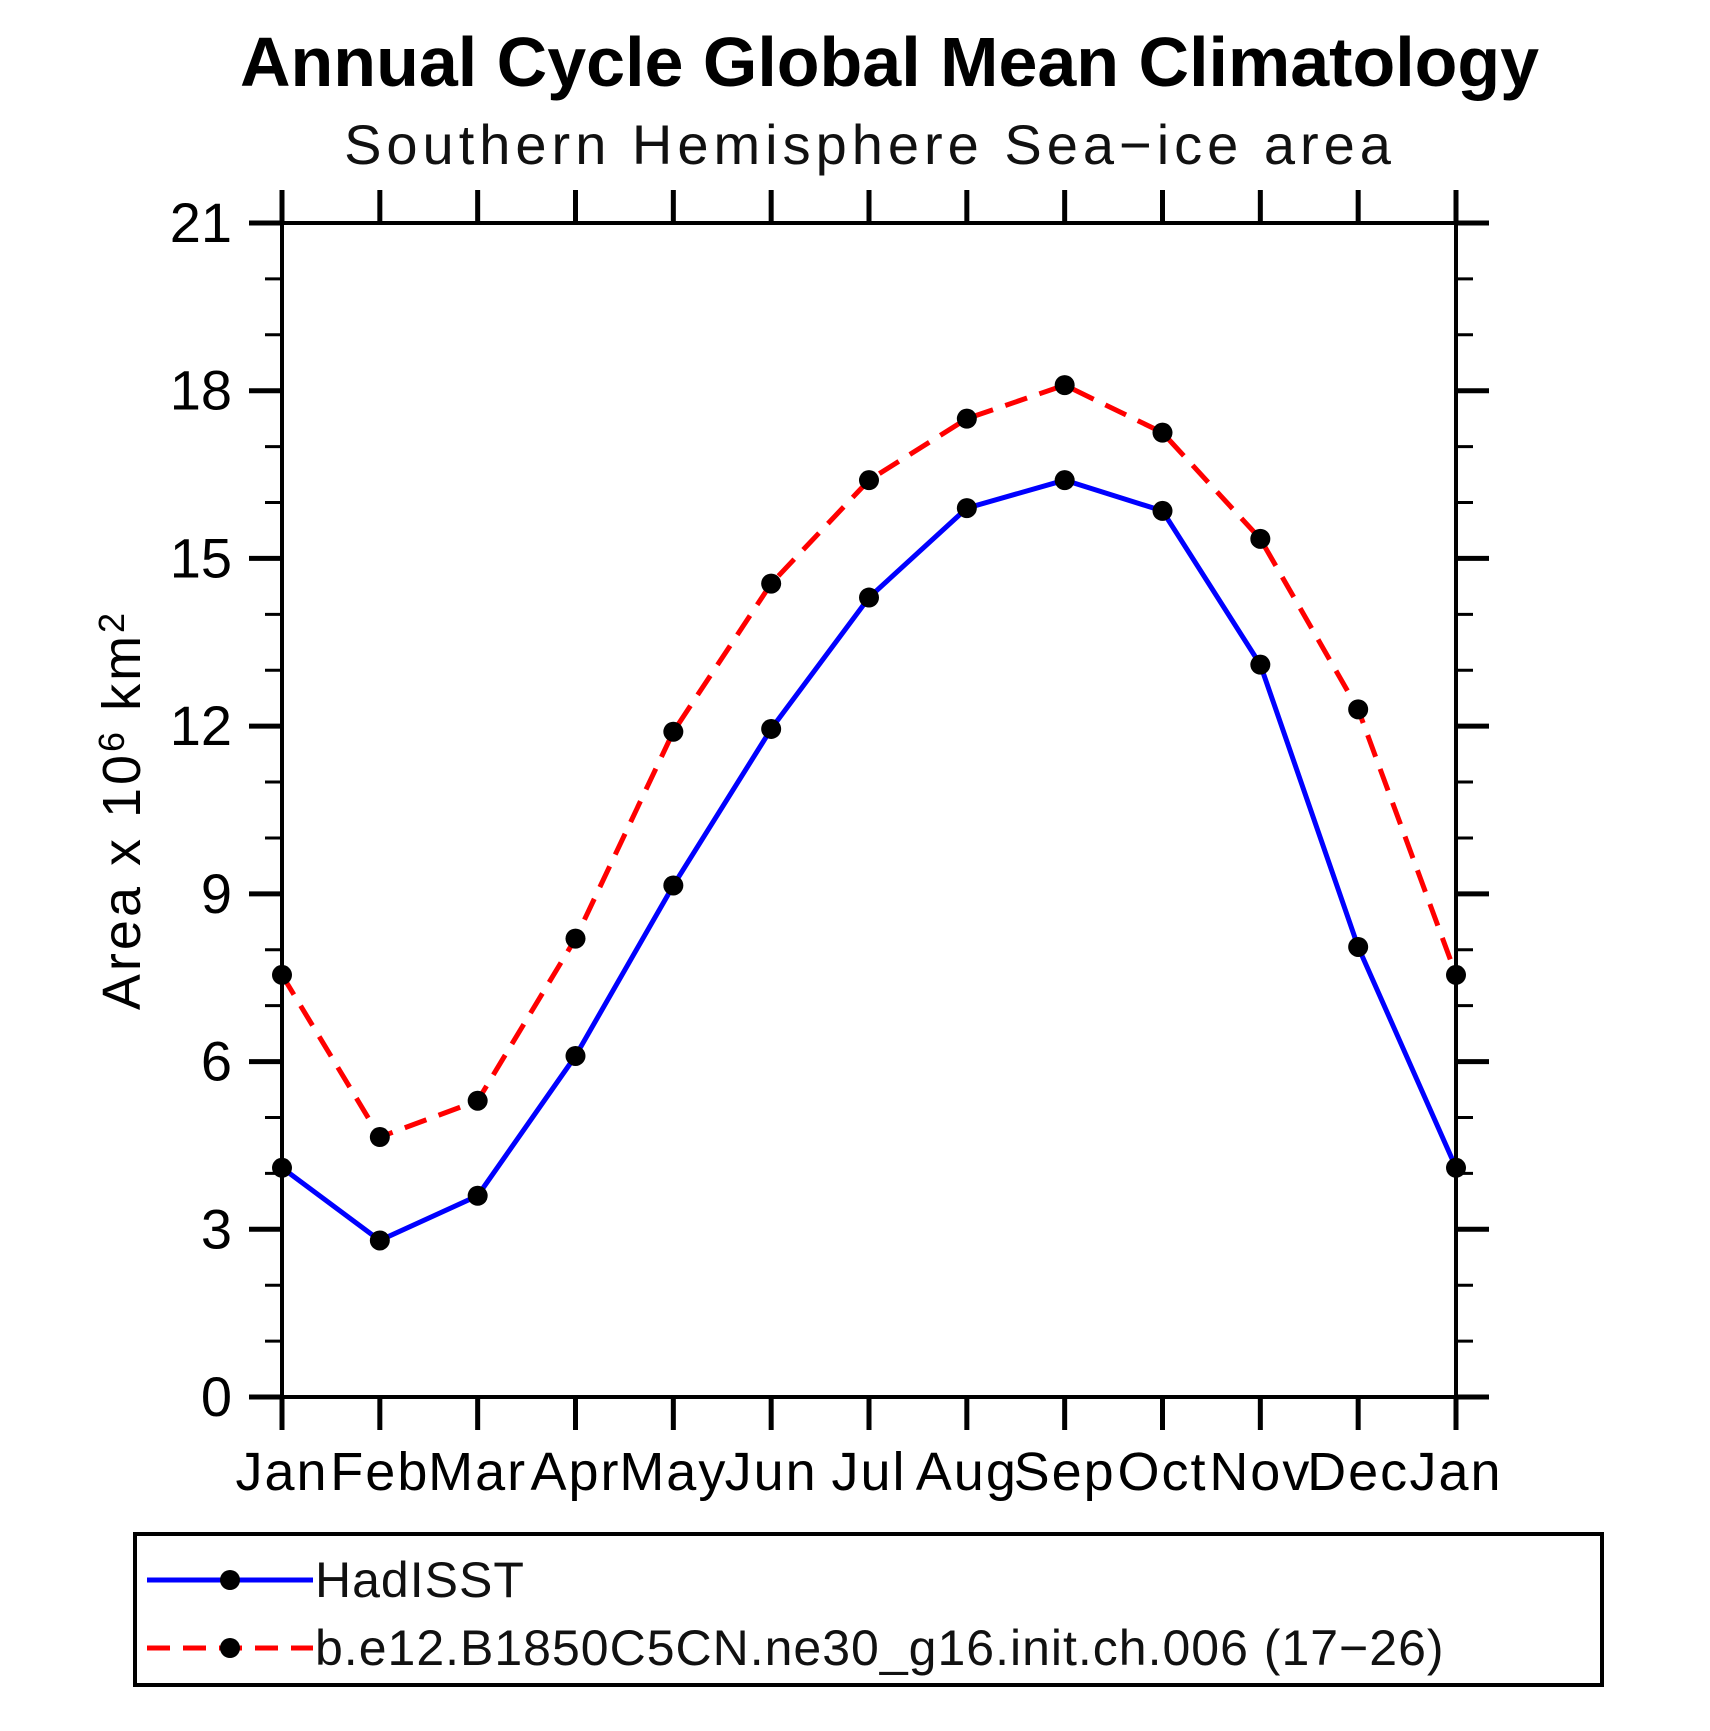 The image size is (1710, 1731). Describe the element at coordinates (216, 1228) in the screenshot. I see `y-tick-label: 3` at that location.